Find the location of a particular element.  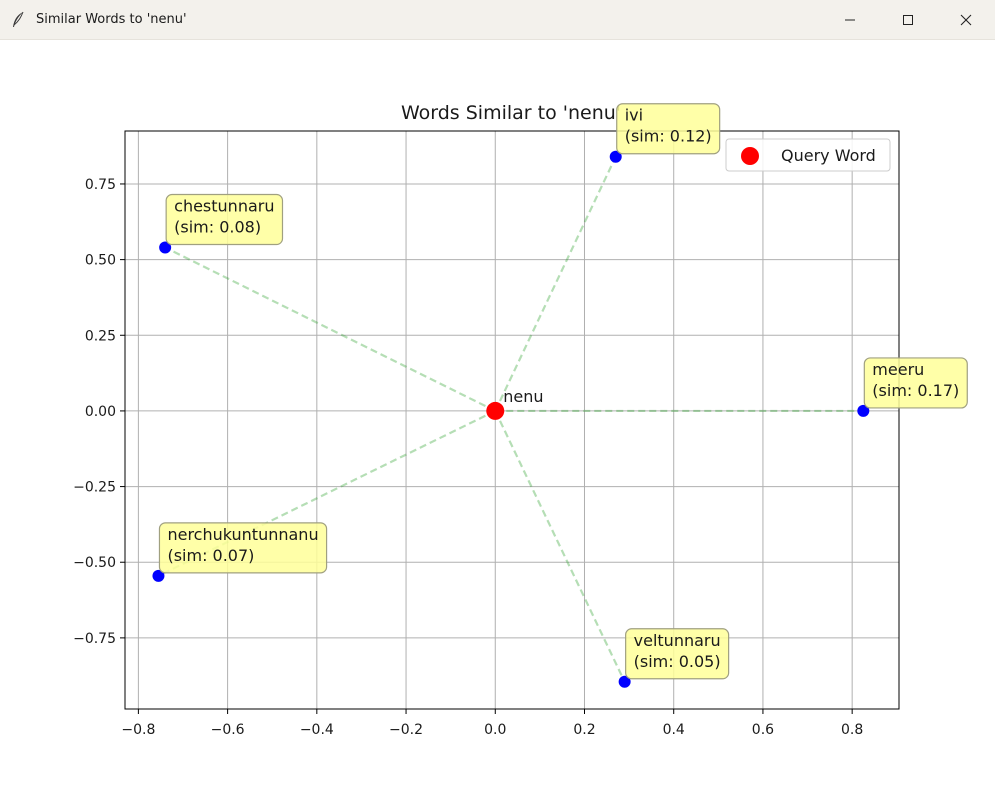

x-tick-label: 0.4 is located at coordinates (674, 730).